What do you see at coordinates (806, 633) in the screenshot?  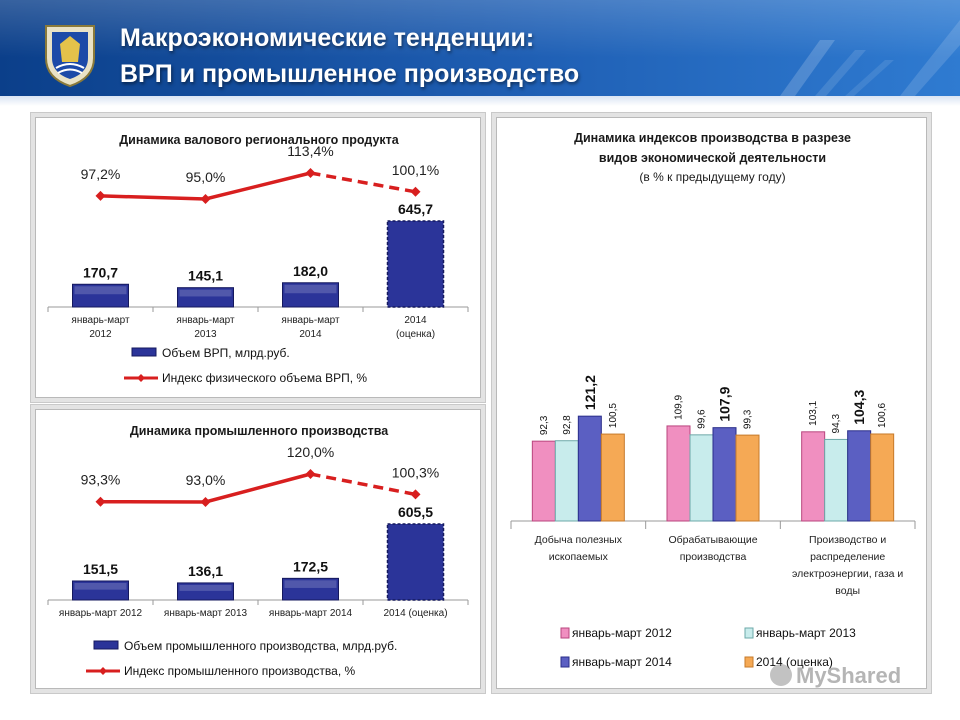 I see `indices-legend-text: январь-март 2013` at bounding box center [806, 633].